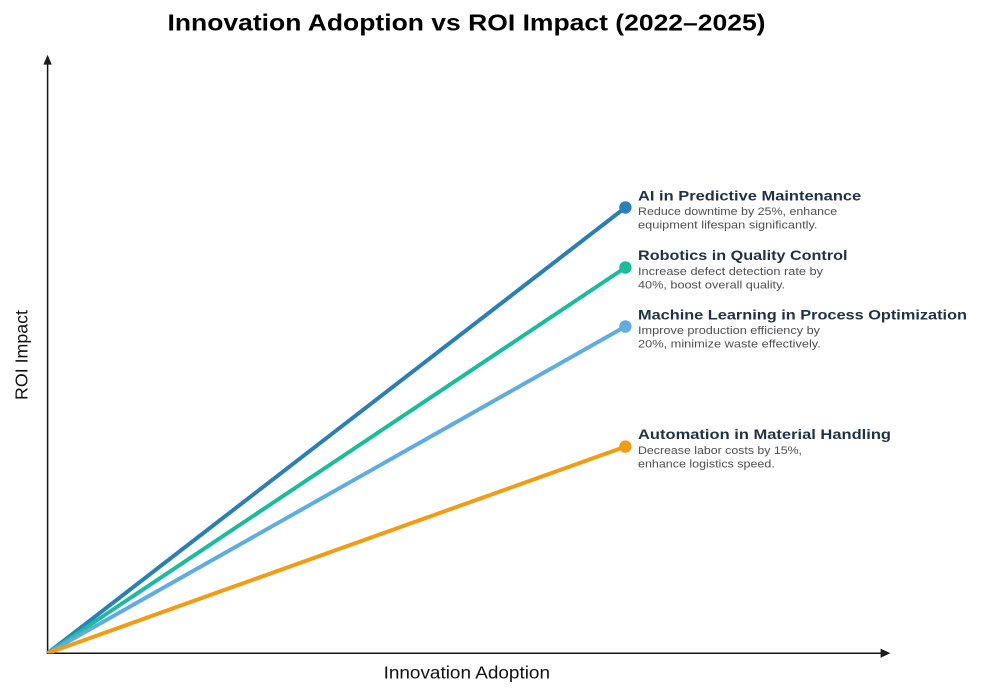  I want to click on svg-text:Machine Learning in Process Op: Machine Learning in Process Optimization, so click(802, 314).